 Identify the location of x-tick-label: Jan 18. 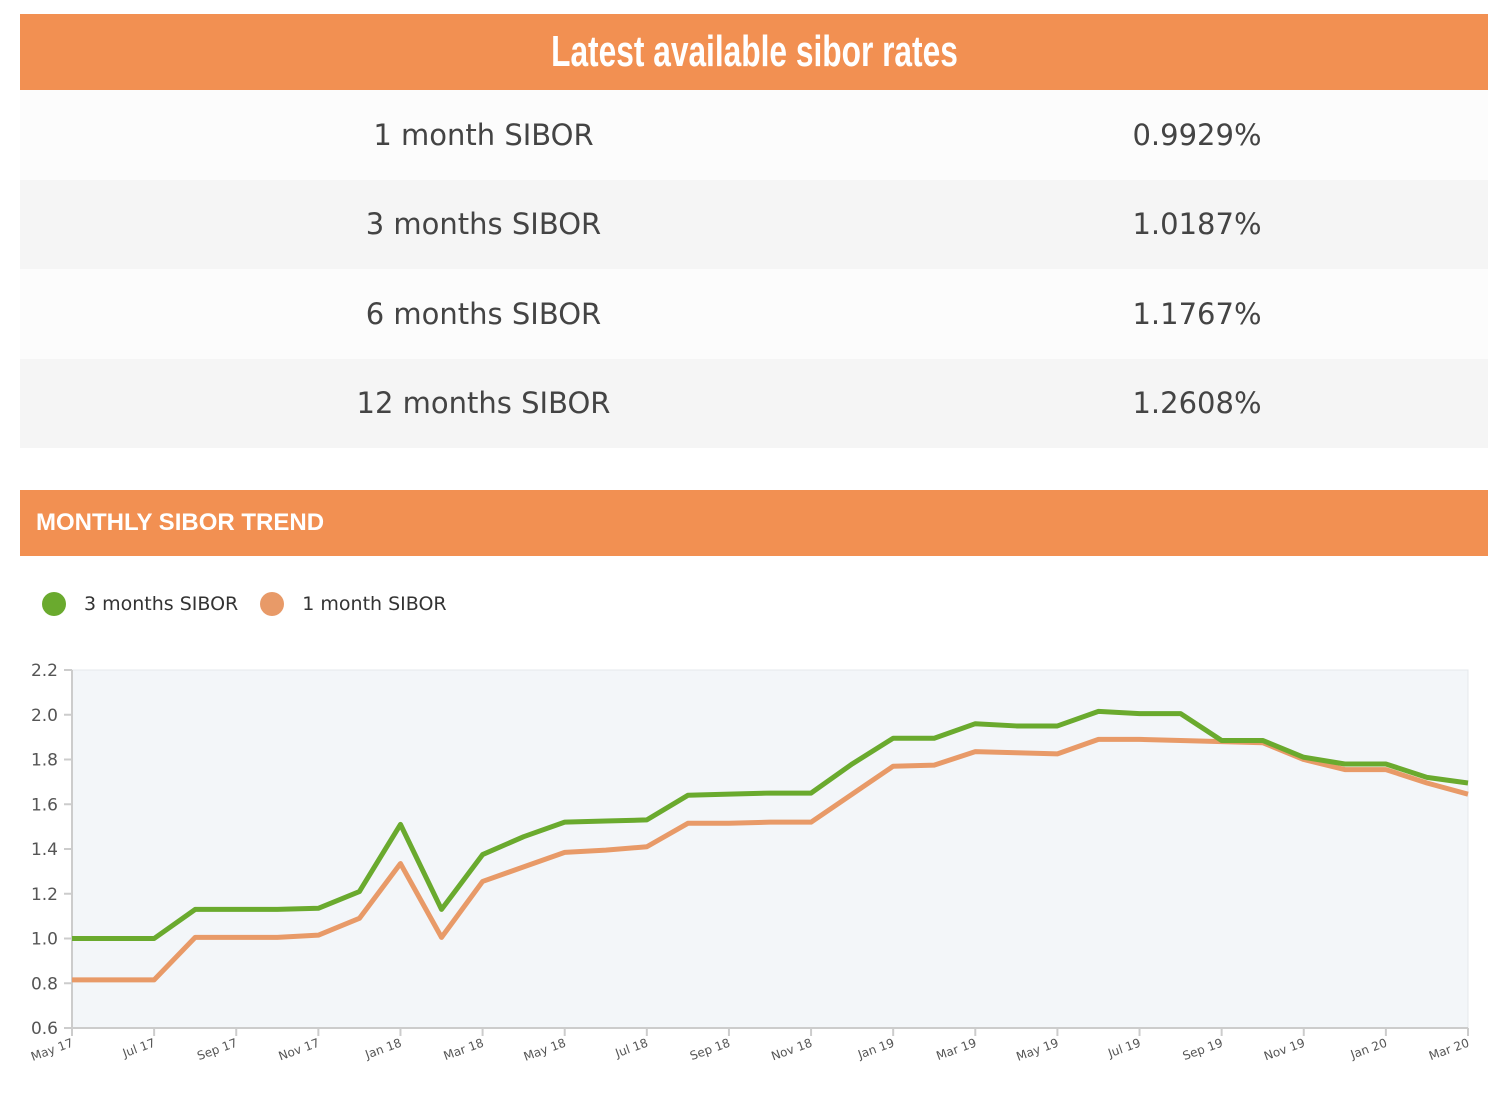
(382, 1049).